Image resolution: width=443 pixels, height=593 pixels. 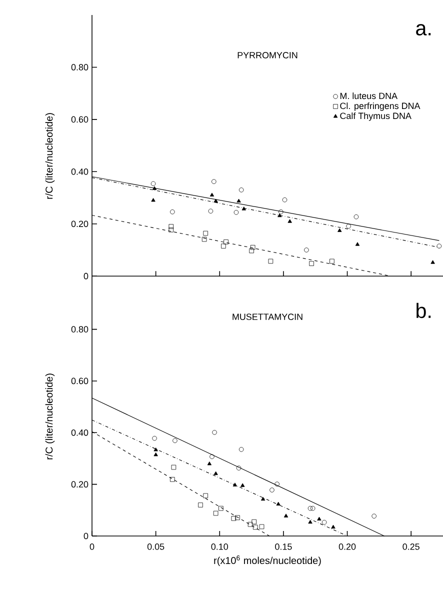 I want to click on annotation: b., so click(x=423, y=310).